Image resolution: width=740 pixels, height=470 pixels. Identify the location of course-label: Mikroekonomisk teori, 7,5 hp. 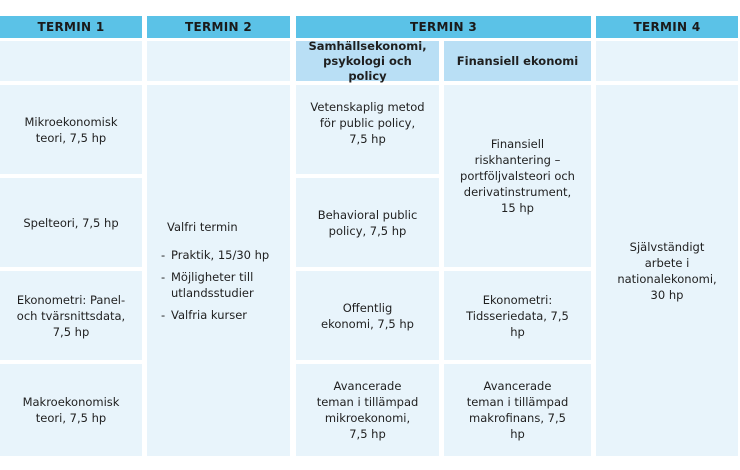
(71, 129).